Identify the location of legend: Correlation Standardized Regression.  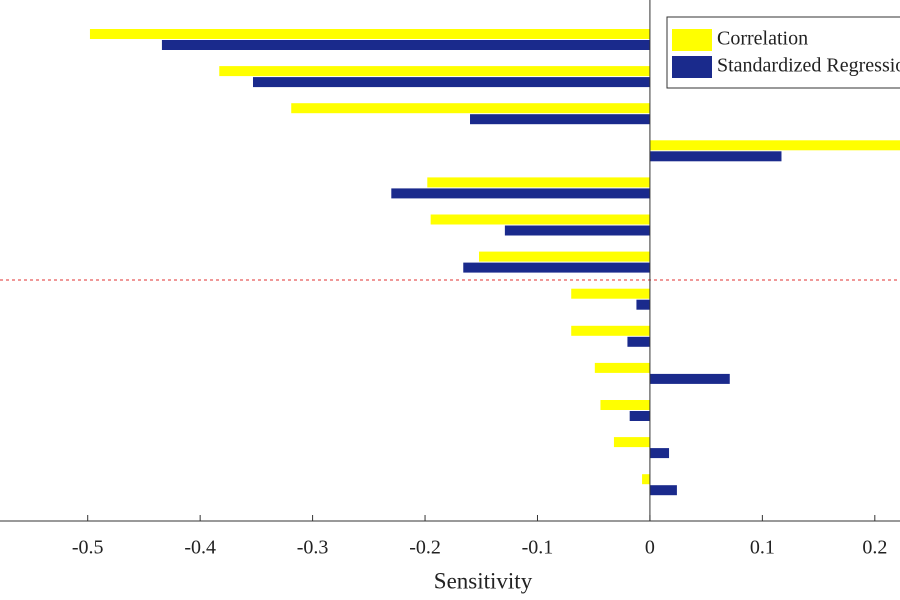
(783, 52).